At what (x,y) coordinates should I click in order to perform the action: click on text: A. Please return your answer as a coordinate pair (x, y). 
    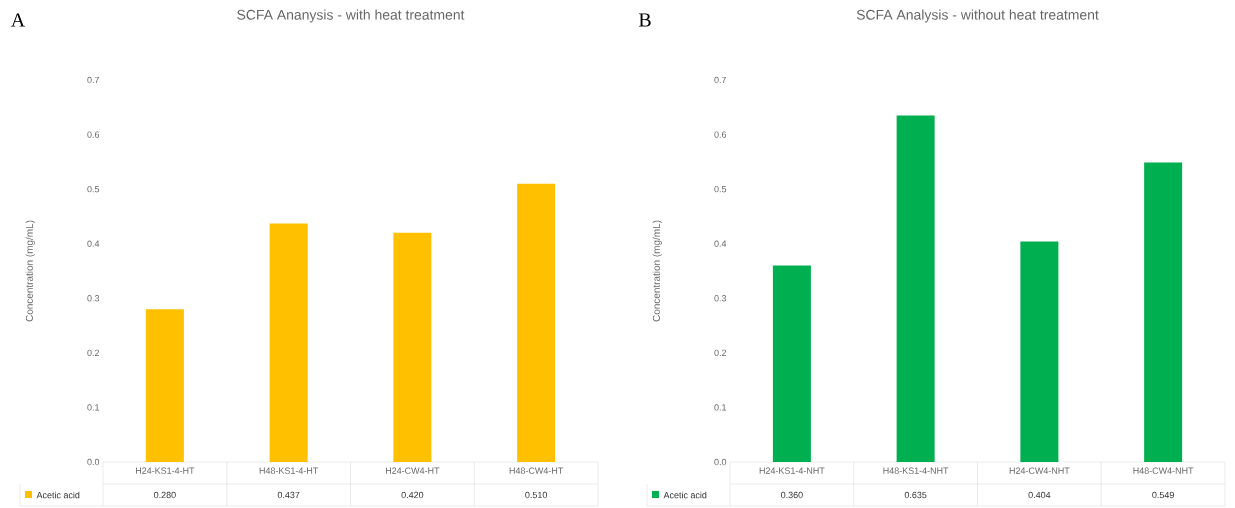
    Looking at the image, I should click on (18, 20).